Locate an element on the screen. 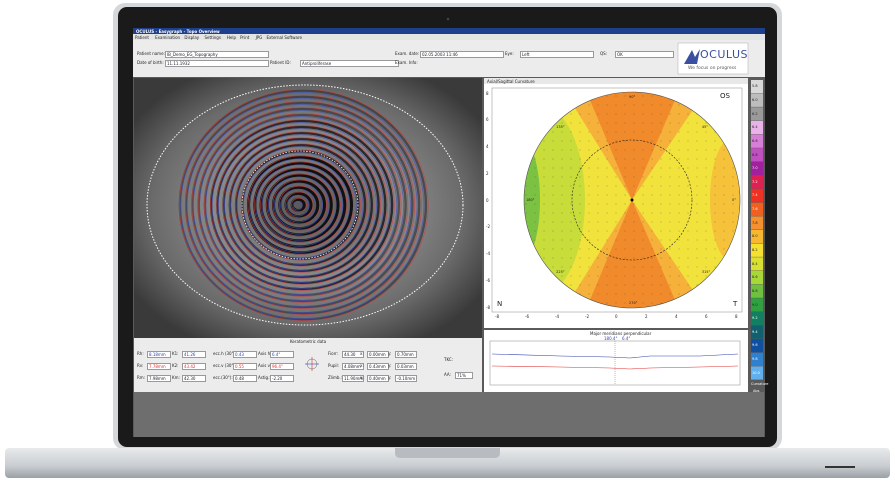 This screenshot has width=895, height=490. field-value: Left is located at coordinates (557, 54).